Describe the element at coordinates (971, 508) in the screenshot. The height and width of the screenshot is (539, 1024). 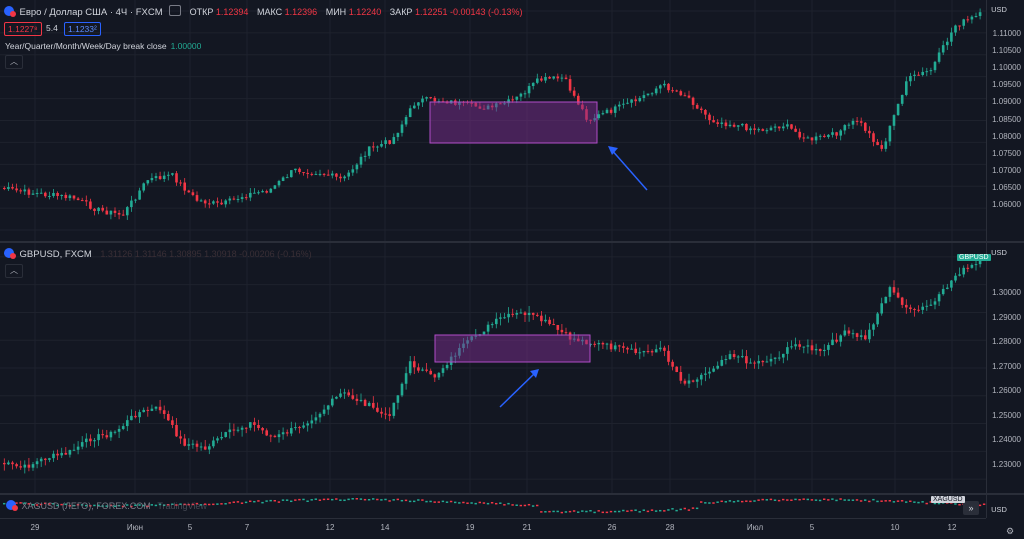
I see `double-chevron-right-icon: »` at that location.